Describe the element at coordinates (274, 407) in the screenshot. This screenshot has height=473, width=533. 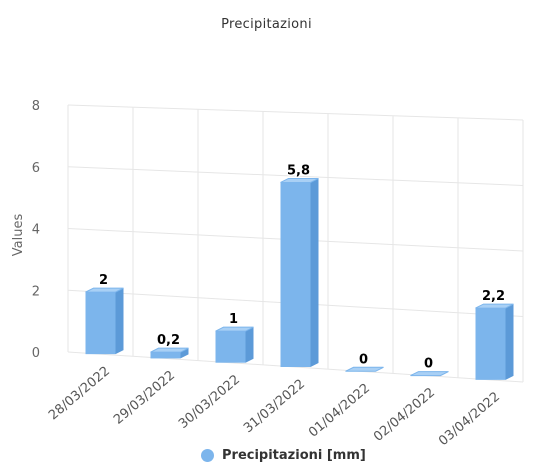
I see `x-tick-label: 31/03/2022` at that location.